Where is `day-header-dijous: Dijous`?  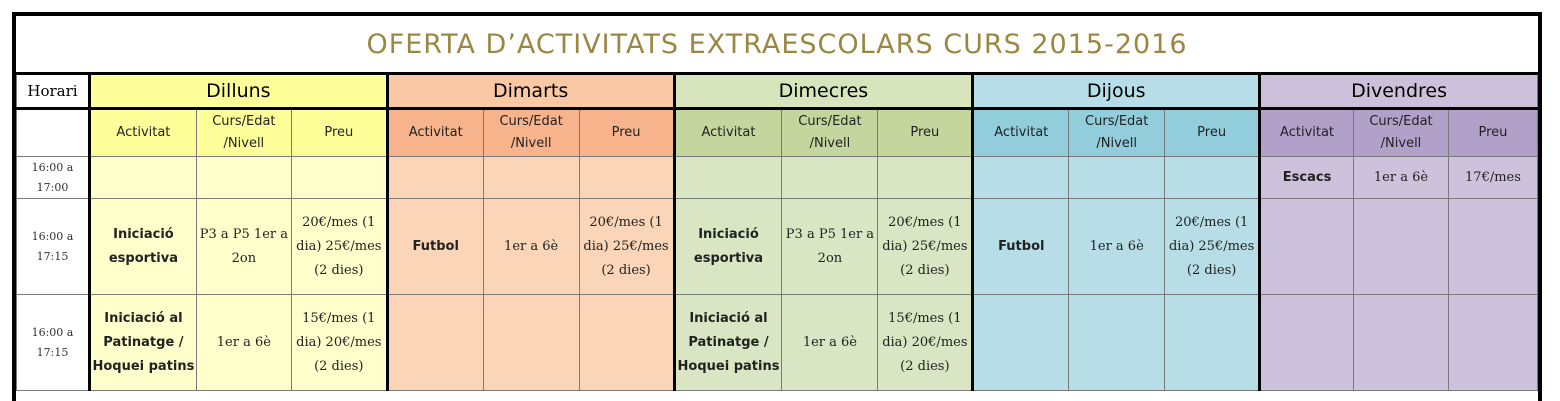 day-header-dijous: Dijous is located at coordinates (1116, 91).